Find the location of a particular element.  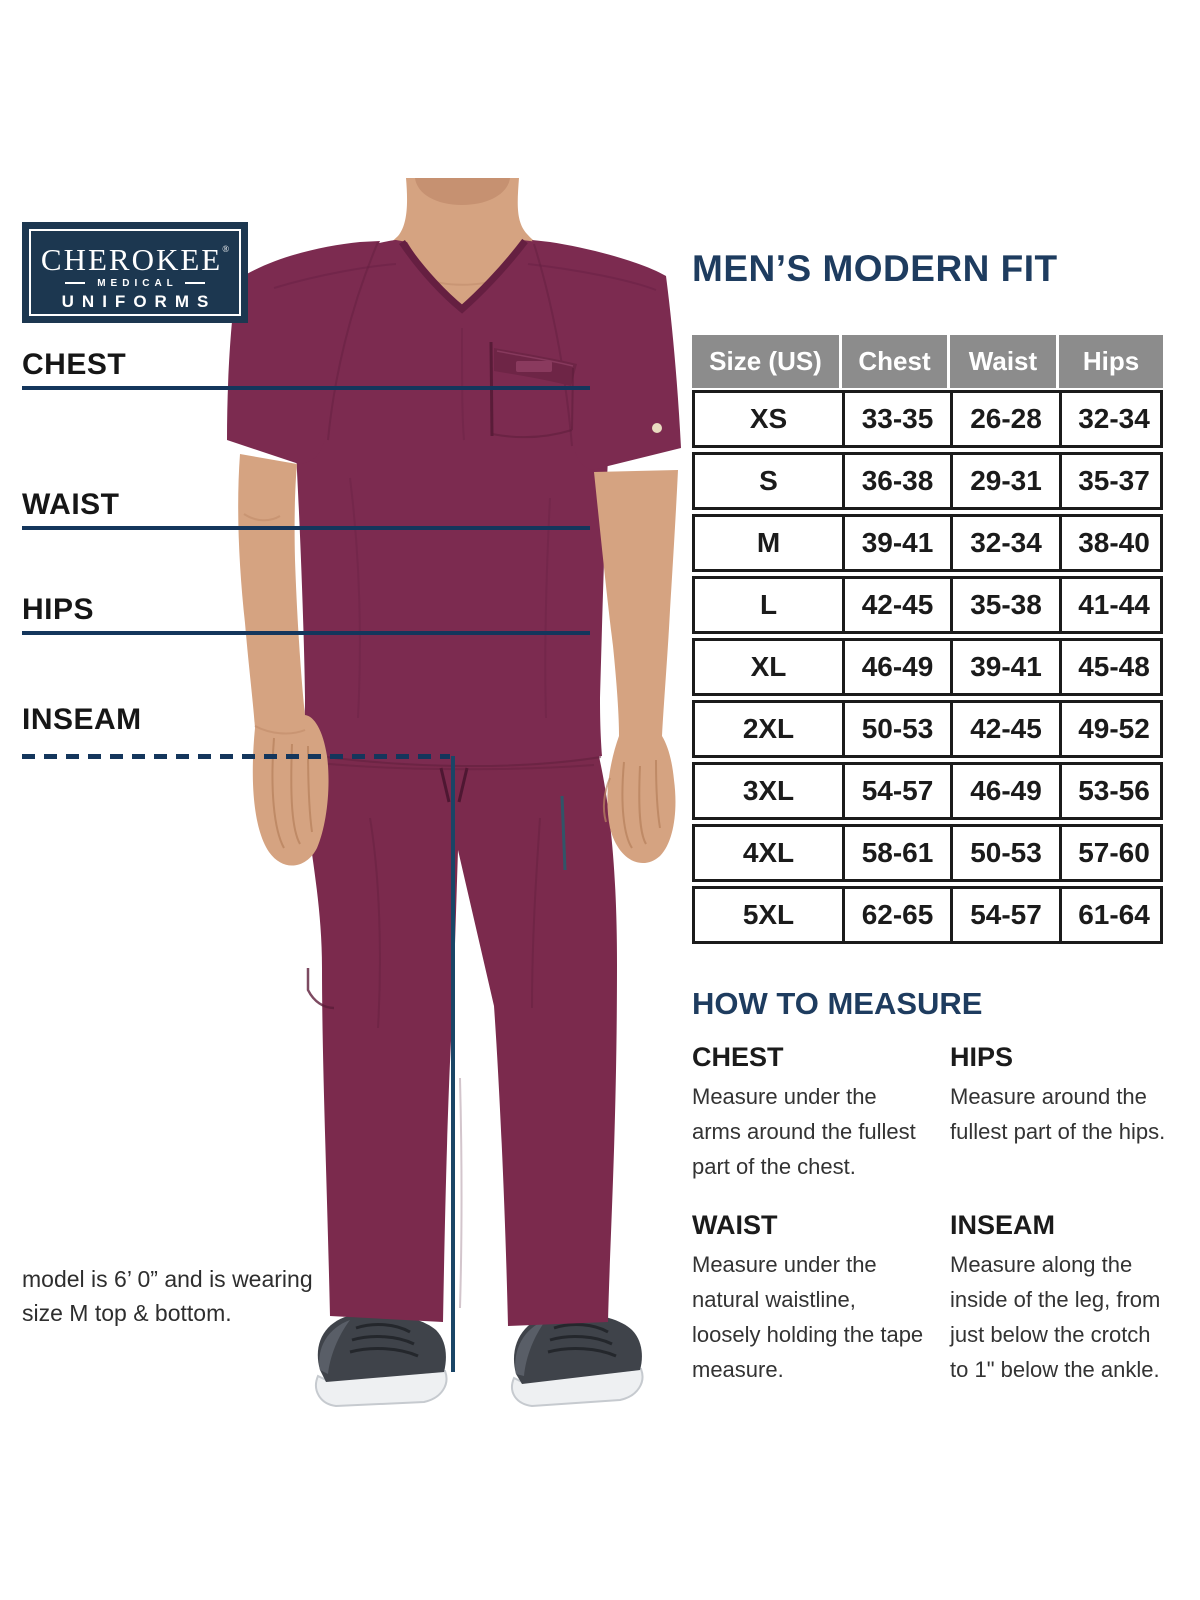

measurement-cell: 35-37 is located at coordinates (1112, 481).